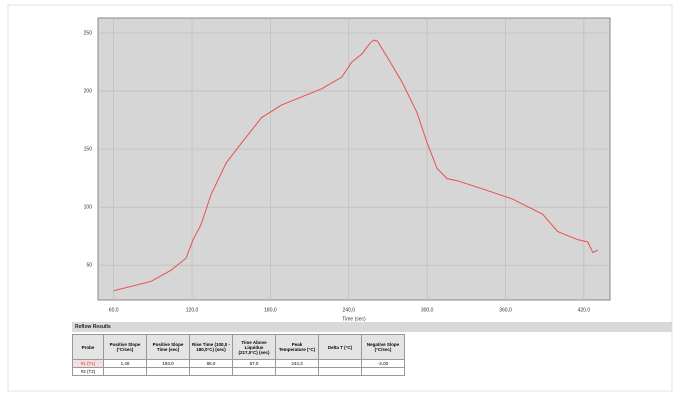 This screenshot has width=681, height=396. Describe the element at coordinates (89, 266) in the screenshot. I see `y-tick-label: 50` at that location.